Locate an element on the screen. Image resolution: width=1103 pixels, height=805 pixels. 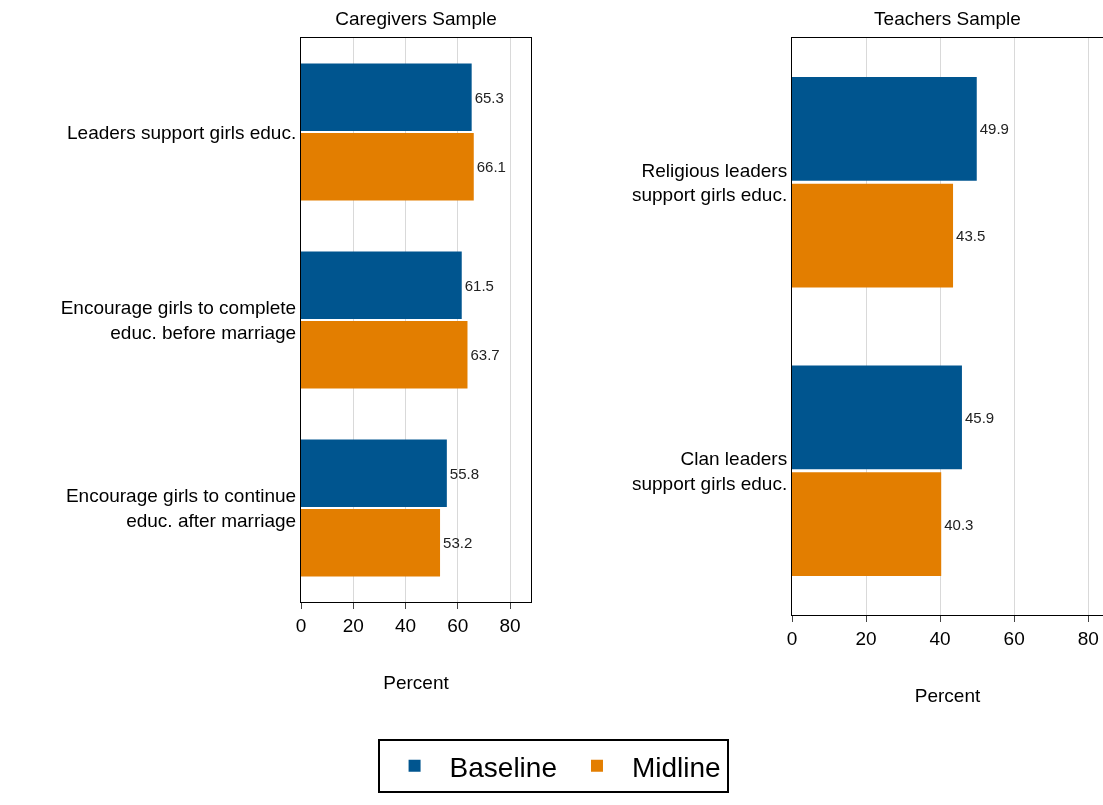
data-label: 63.7 is located at coordinates (485, 355).